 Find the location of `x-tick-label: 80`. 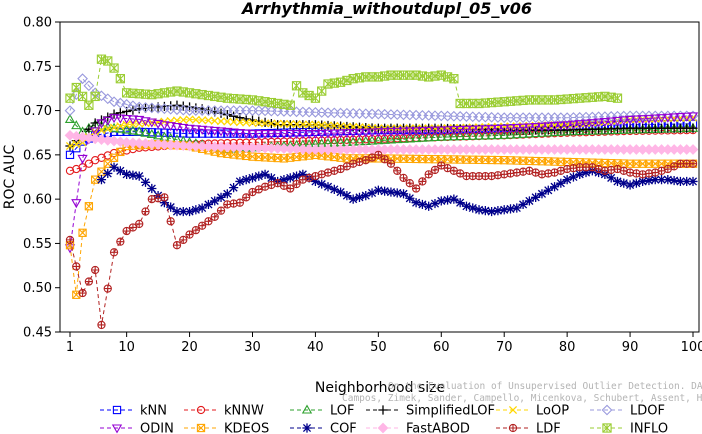

x-tick-label: 80 is located at coordinates (567, 347).